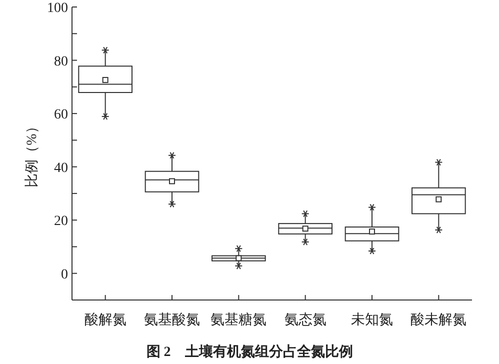 Image resolution: width=499 pixels, height=364 pixels. What do you see at coordinates (32, 154) in the screenshot?
I see `y-axis-title: 比例（%）` at bounding box center [32, 154].